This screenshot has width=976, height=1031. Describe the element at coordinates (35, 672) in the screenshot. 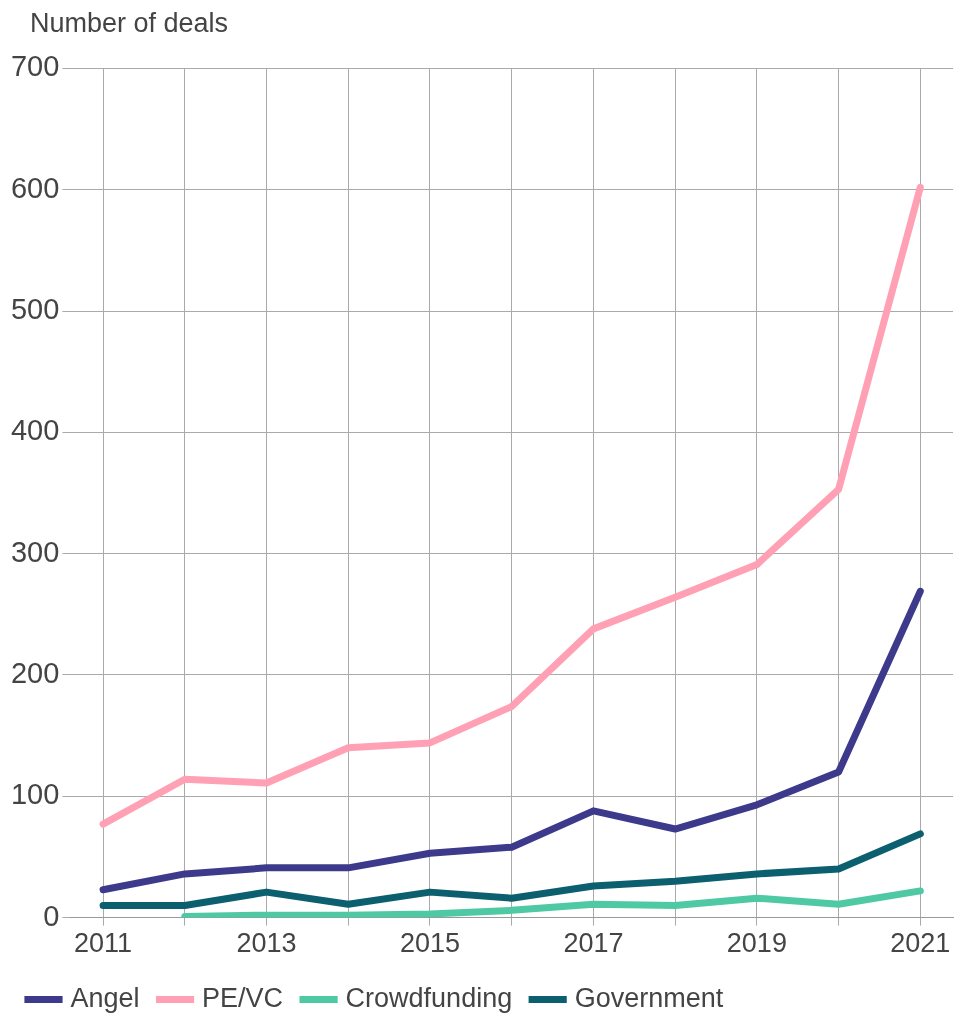

I see `y-tick-label: 200` at that location.